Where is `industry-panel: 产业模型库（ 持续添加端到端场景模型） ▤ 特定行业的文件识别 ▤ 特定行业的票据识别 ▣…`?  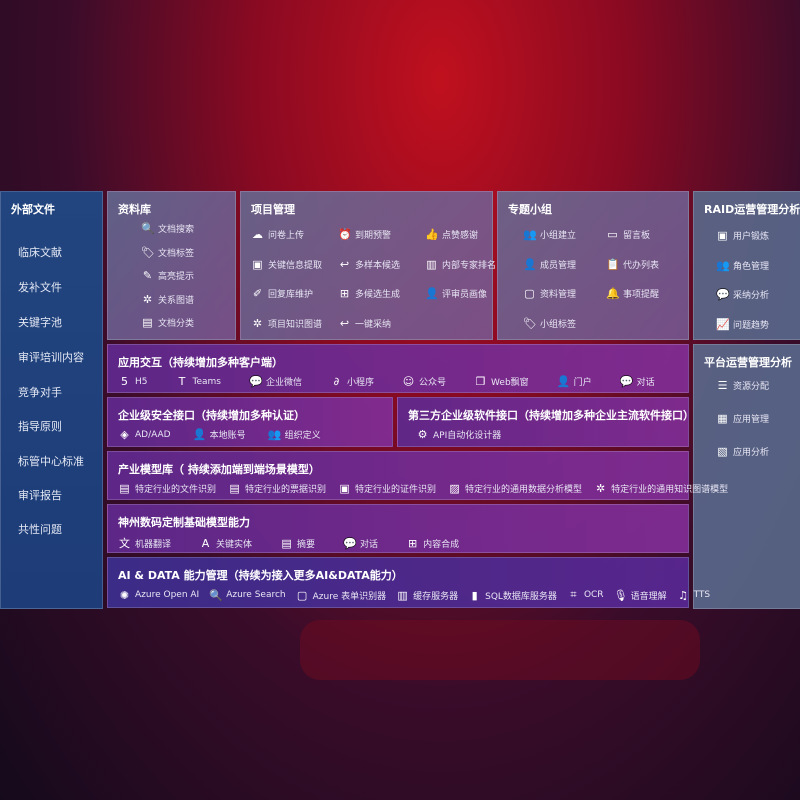
industry-panel: 产业模型库（ 持续添加端到端场景模型） ▤ 特定行业的文件识别 ▤ 特定行业的票据识别 ▣… is located at coordinates (417, 475).